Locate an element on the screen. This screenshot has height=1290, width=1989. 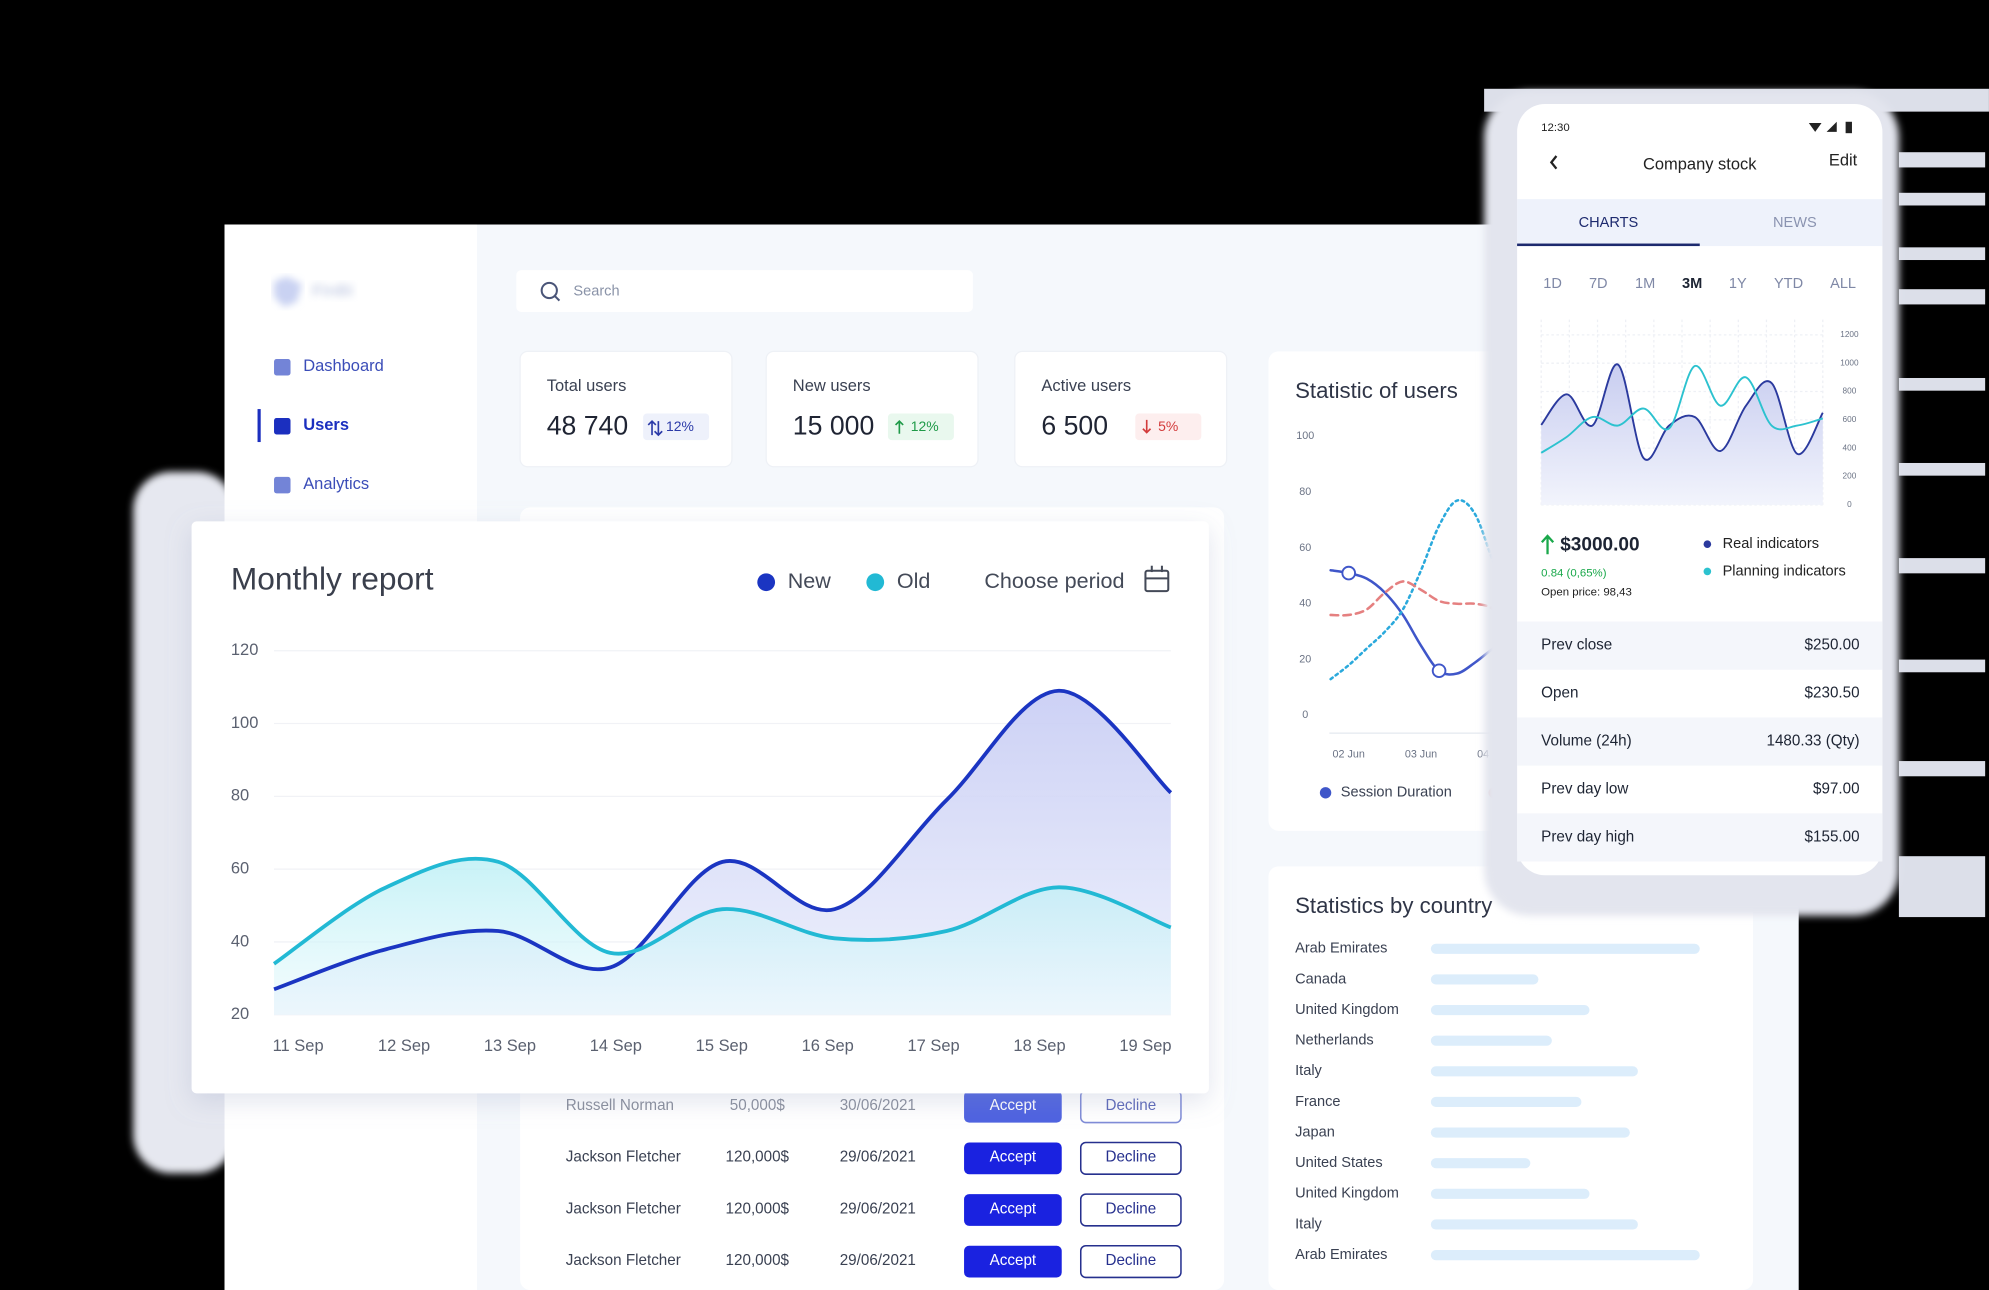
calendar-icon-body is located at coordinates (1157, 581).